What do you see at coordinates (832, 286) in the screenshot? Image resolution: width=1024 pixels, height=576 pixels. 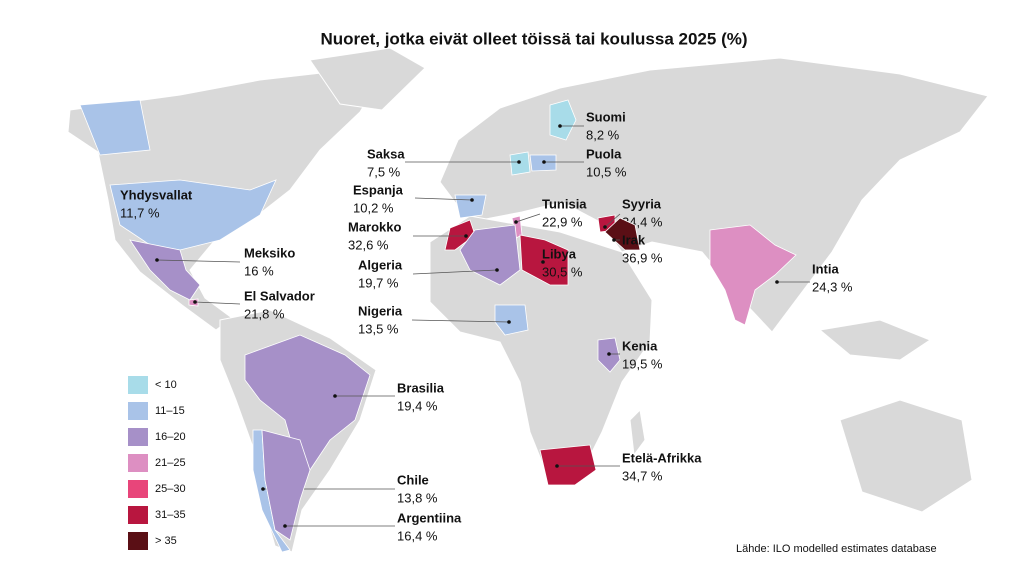 I see `country-value: 24,3 %` at bounding box center [832, 286].